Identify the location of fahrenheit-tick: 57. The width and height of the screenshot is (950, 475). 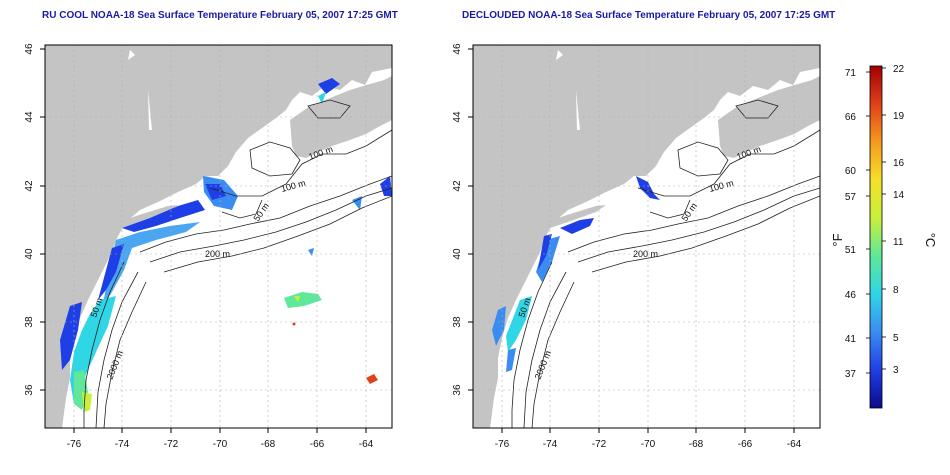
(851, 197).